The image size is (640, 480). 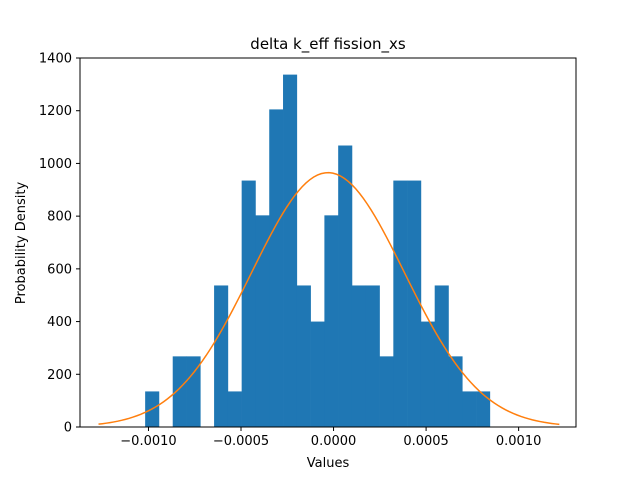 What do you see at coordinates (59, 217) in the screenshot?
I see `y-tick-label: 800` at bounding box center [59, 217].